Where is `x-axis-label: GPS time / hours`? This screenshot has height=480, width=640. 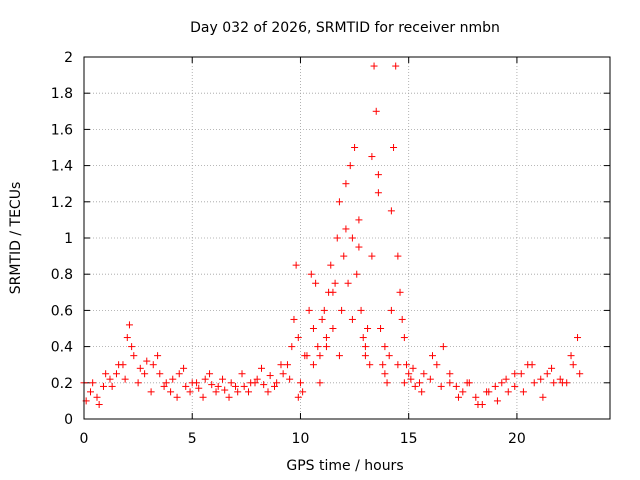 x-axis-label: GPS time / hours is located at coordinates (344, 466).